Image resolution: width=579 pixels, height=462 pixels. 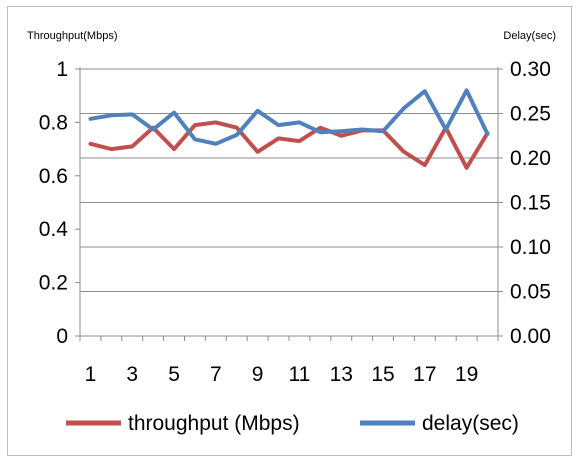 I want to click on x-tick-label: 7, so click(x=216, y=374).